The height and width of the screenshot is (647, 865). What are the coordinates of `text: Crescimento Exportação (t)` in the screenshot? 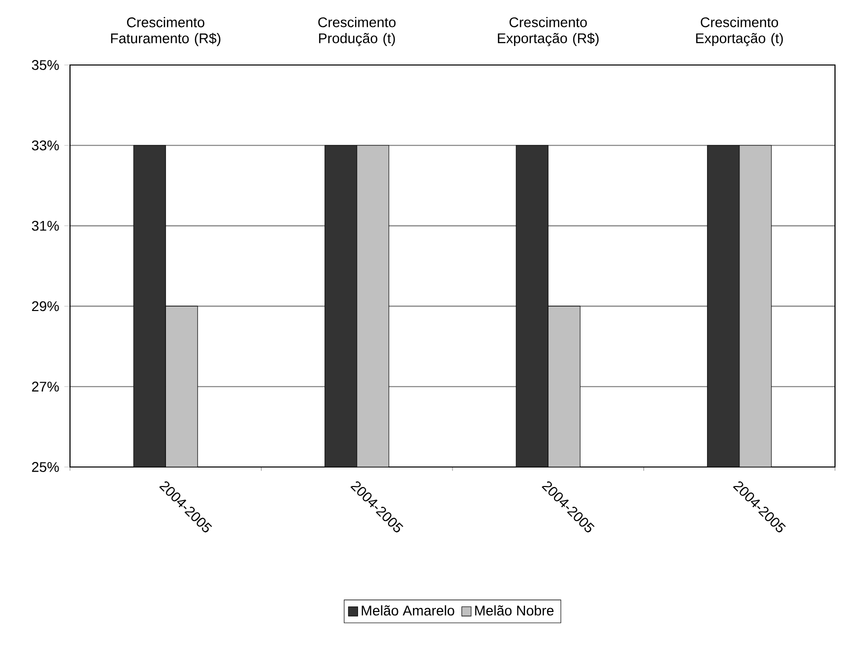 It's located at (739, 31).